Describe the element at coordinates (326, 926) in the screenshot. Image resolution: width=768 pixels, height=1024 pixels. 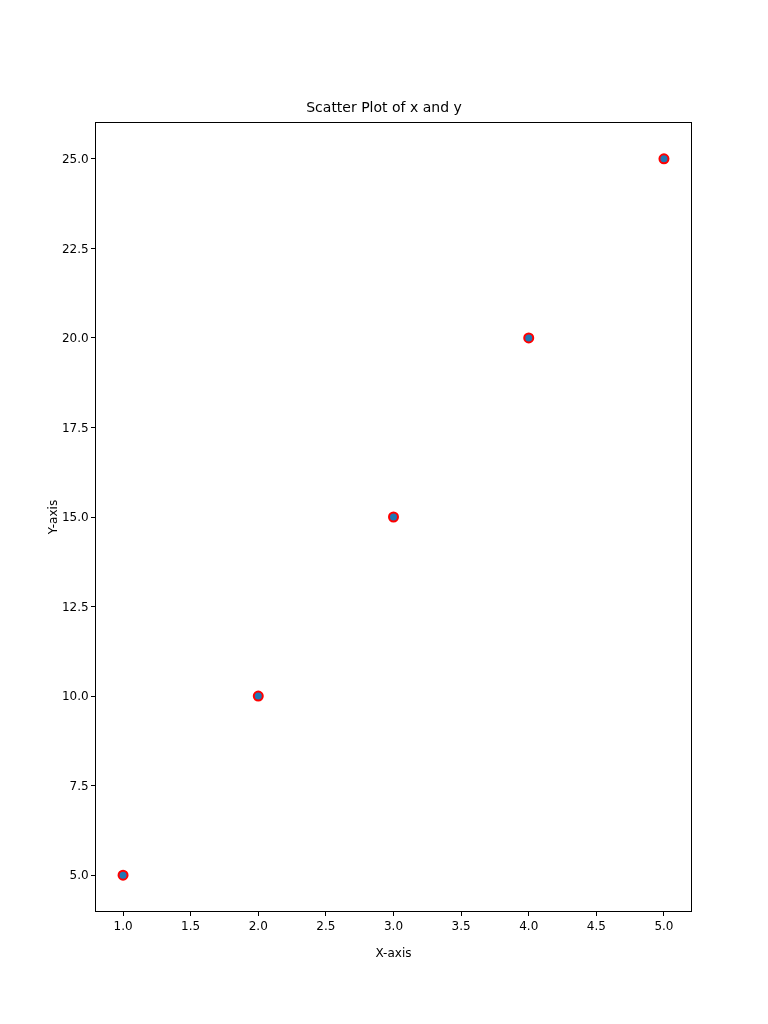
I see `x-tick-label: 2.5` at that location.